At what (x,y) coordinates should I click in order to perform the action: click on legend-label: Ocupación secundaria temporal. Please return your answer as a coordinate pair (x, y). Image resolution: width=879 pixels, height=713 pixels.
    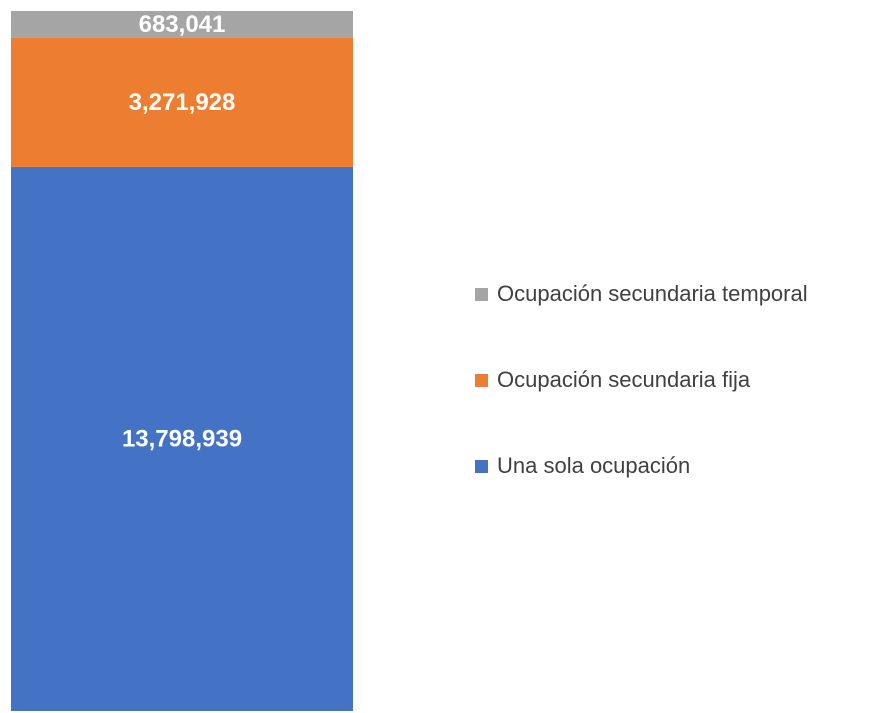
    Looking at the image, I should click on (652, 293).